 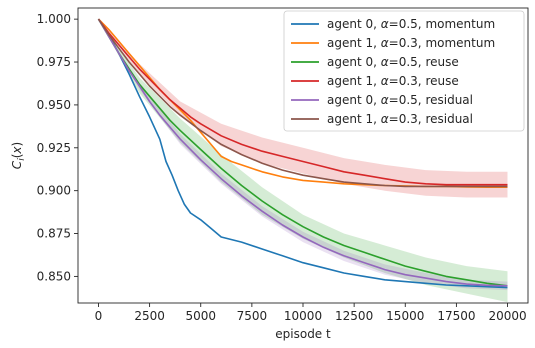 I want to click on legend-label-text: =0.5, residual, so click(x=431, y=100).